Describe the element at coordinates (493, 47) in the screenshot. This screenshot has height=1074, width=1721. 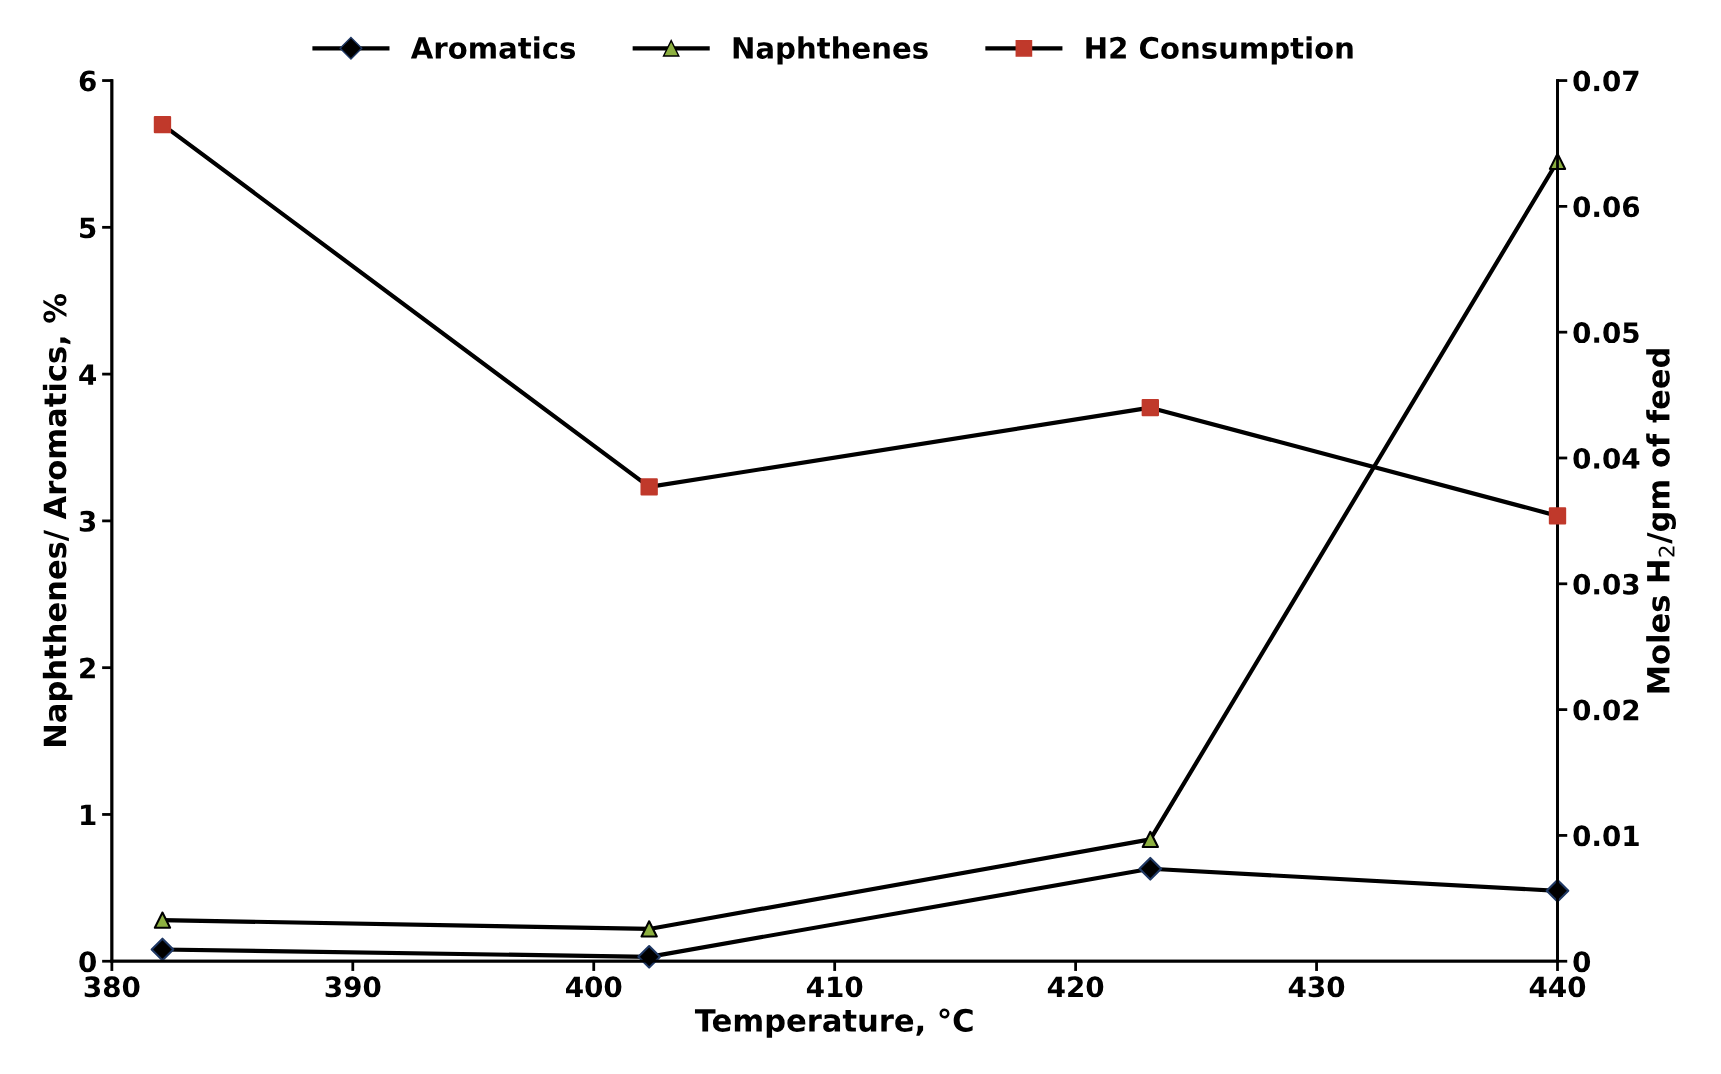
I see `legend-label: Aromatics` at that location.